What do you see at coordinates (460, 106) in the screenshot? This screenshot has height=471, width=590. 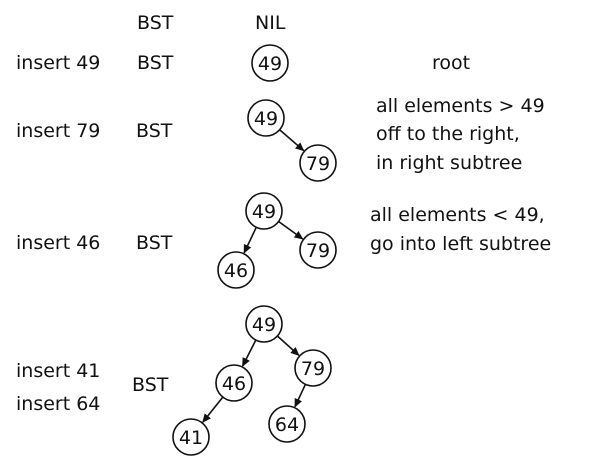 I see `step-2-note-line-1: all elements > 49` at bounding box center [460, 106].